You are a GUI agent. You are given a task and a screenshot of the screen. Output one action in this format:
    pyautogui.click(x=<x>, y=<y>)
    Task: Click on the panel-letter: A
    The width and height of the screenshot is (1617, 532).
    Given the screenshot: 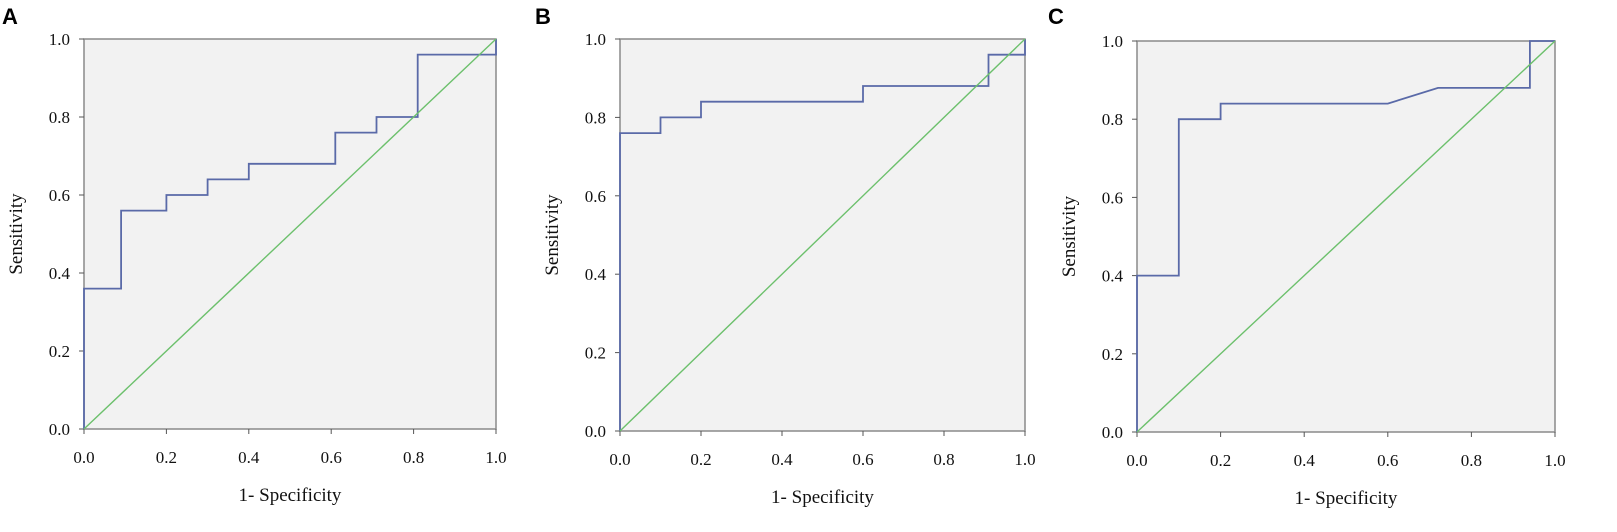 What is the action you would take?
    pyautogui.click(x=10, y=16)
    